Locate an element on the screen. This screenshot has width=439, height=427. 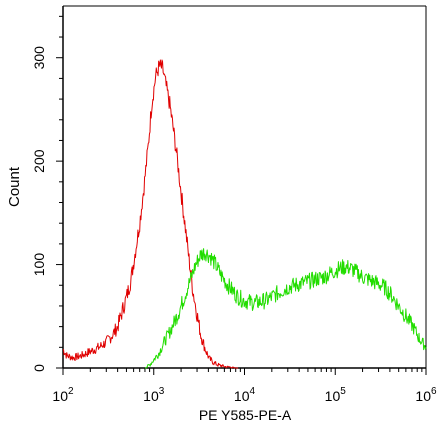
y-tick-label: 100 is located at coordinates (39, 265).